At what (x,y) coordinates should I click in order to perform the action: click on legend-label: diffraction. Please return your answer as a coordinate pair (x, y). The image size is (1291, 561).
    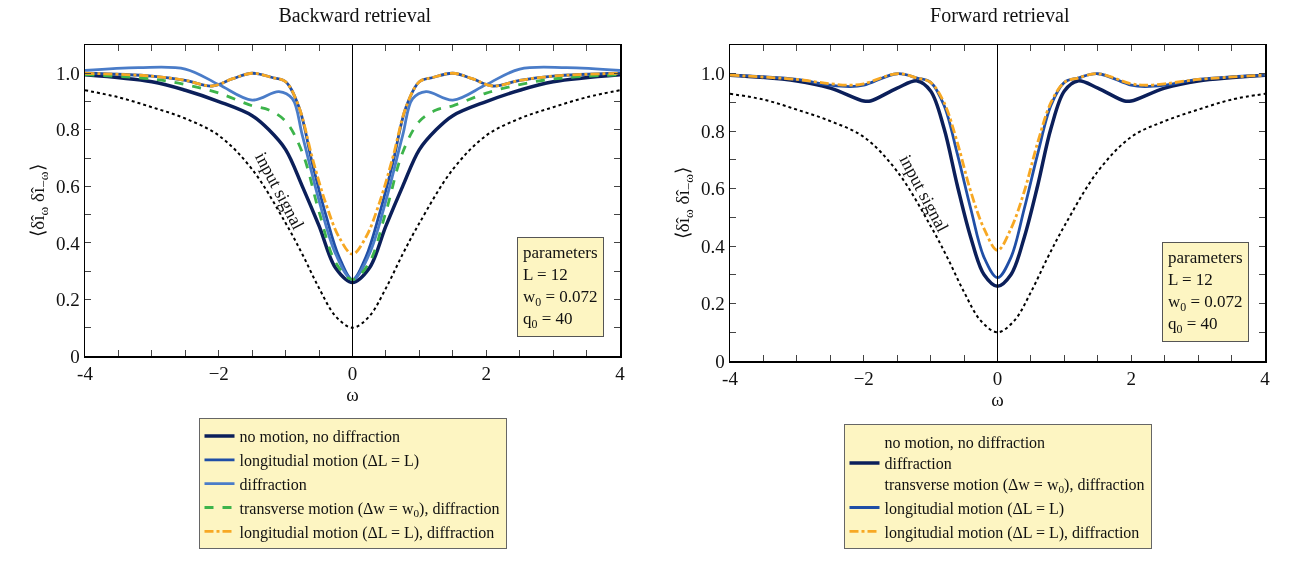
    Looking at the image, I should click on (273, 484).